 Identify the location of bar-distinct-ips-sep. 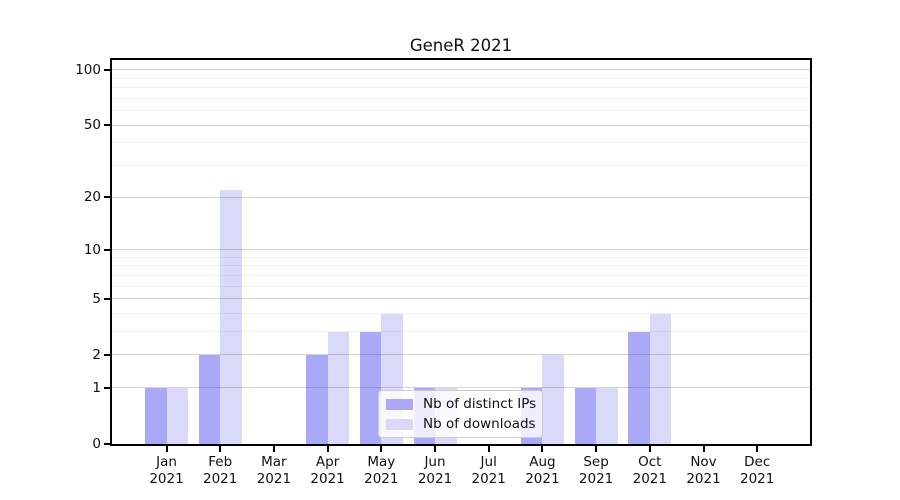
(585, 415).